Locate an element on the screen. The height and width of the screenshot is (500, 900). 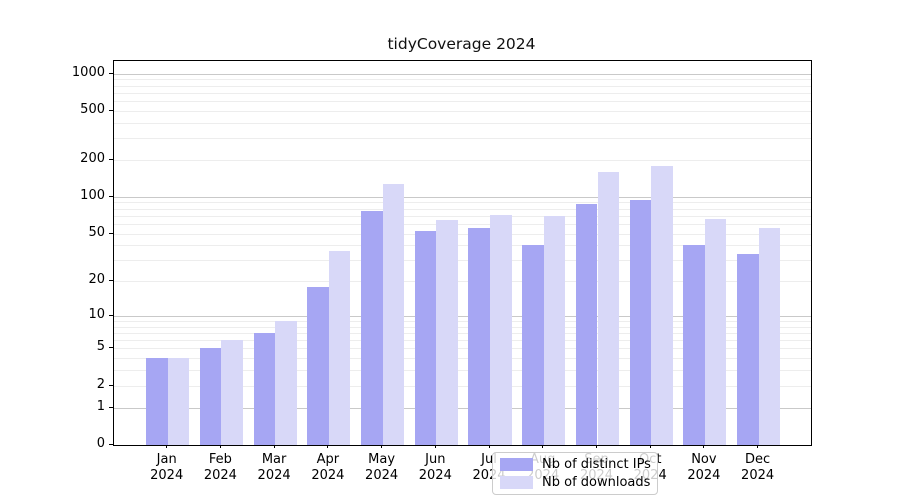
legend-label-distinct-ips: Nb of distinct IPs is located at coordinates (596, 464).